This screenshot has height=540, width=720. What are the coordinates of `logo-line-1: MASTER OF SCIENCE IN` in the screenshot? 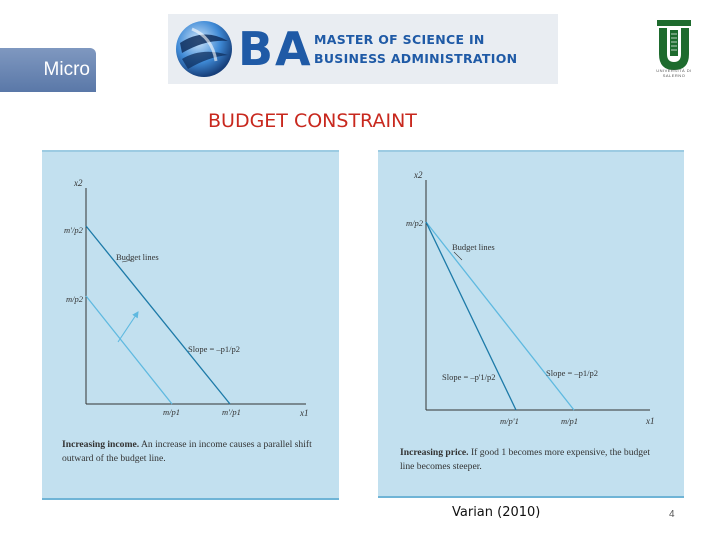 It's located at (399, 39).